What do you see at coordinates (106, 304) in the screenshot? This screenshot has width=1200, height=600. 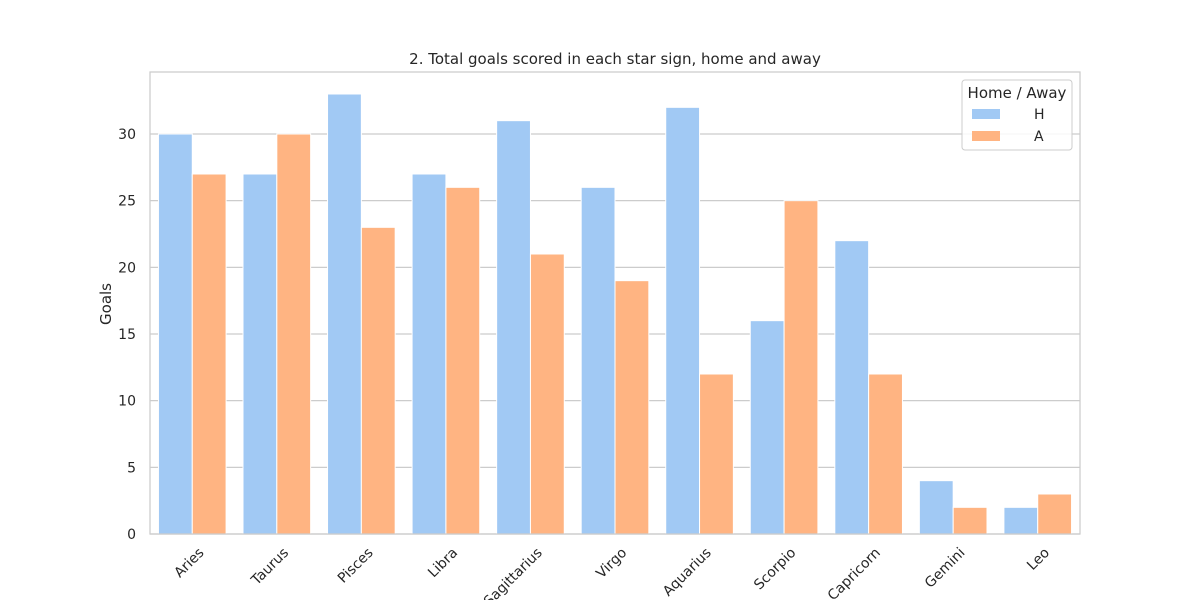 I see `y-axis-label: Goals` at bounding box center [106, 304].